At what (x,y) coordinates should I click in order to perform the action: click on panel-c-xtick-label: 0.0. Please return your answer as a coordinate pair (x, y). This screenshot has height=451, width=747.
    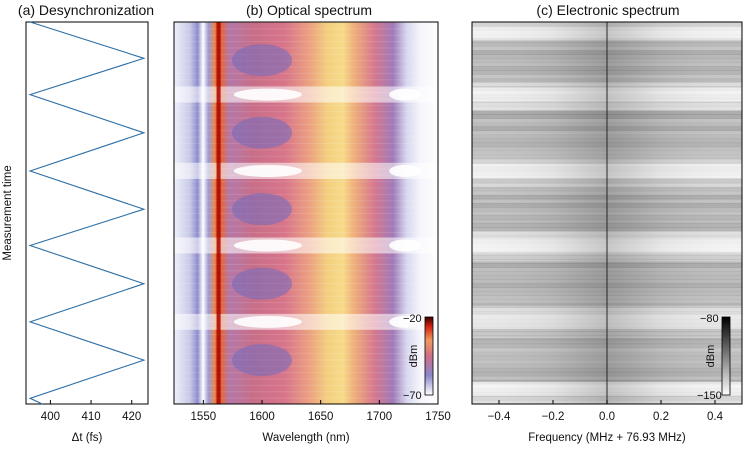
    Looking at the image, I should click on (607, 417).